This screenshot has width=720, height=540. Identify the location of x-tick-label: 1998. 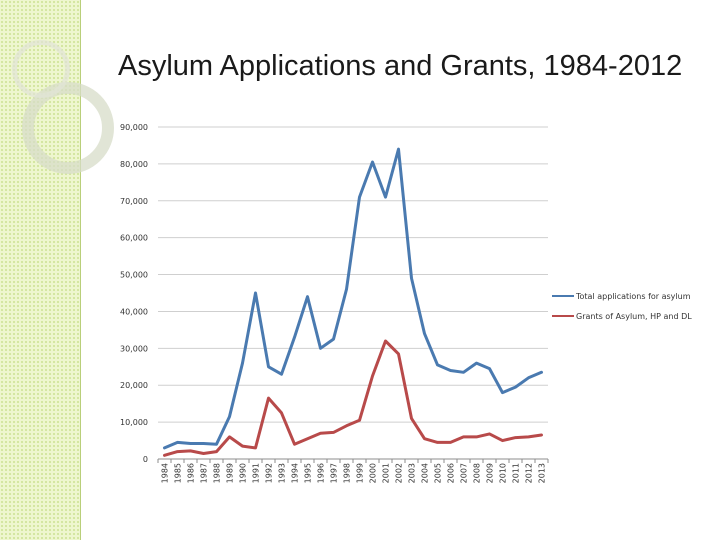
(347, 473).